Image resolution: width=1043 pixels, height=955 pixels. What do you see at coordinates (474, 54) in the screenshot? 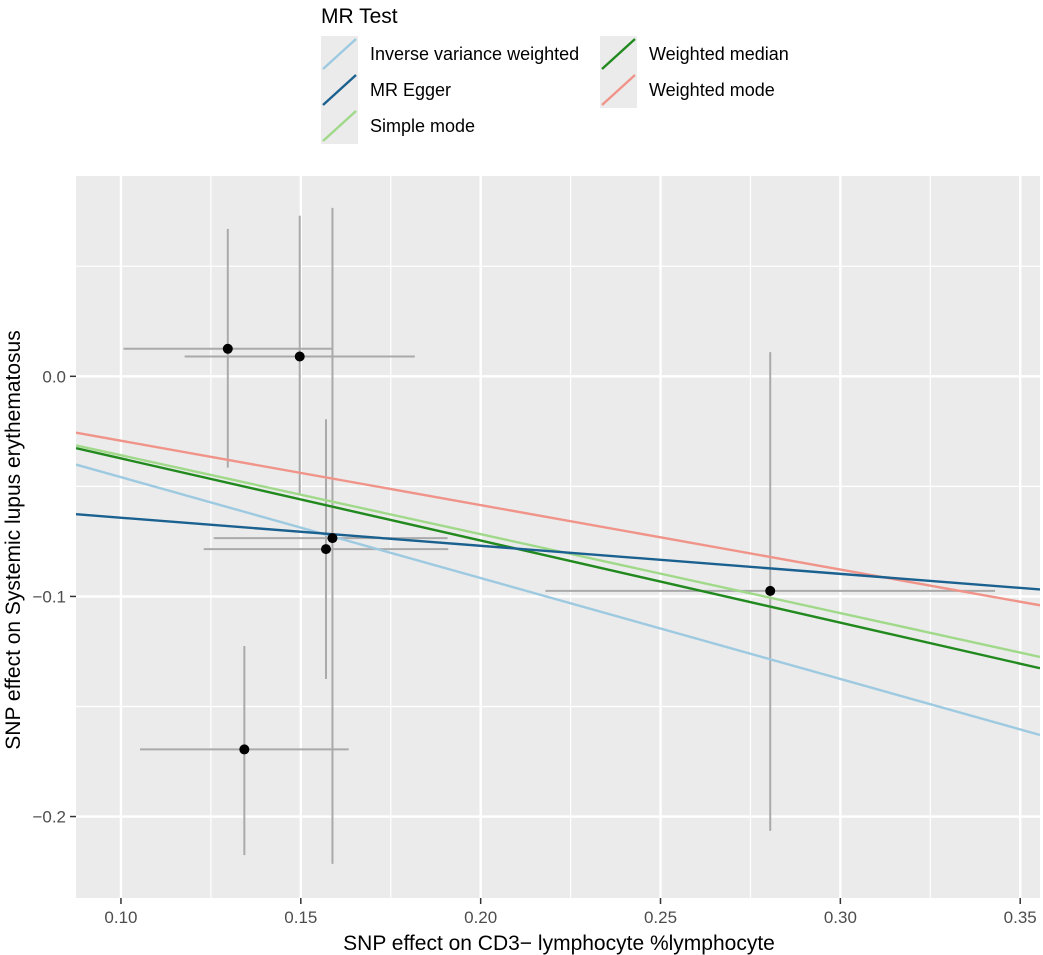
I see `legend-label: Inverse variance weighted` at bounding box center [474, 54].